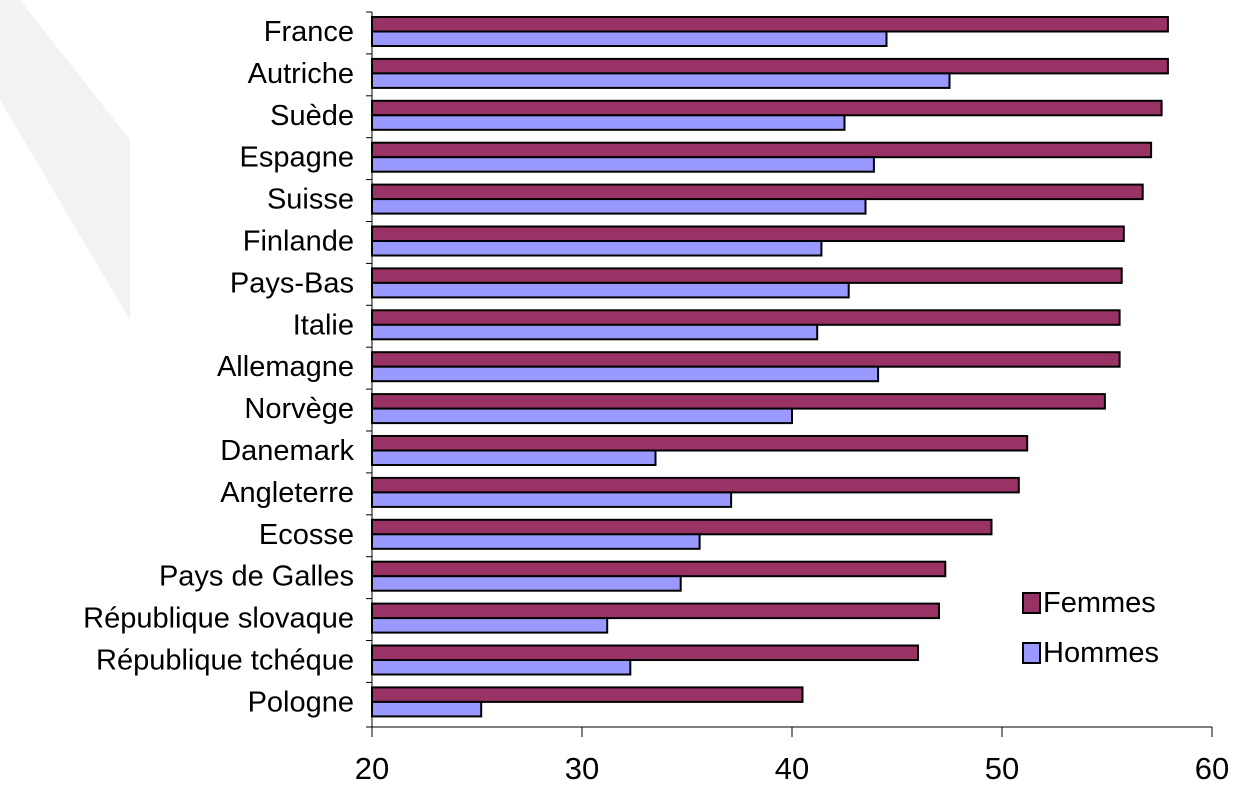 The image size is (1236, 793). What do you see at coordinates (285, 367) in the screenshot?
I see `category-label: Allemagne` at bounding box center [285, 367].